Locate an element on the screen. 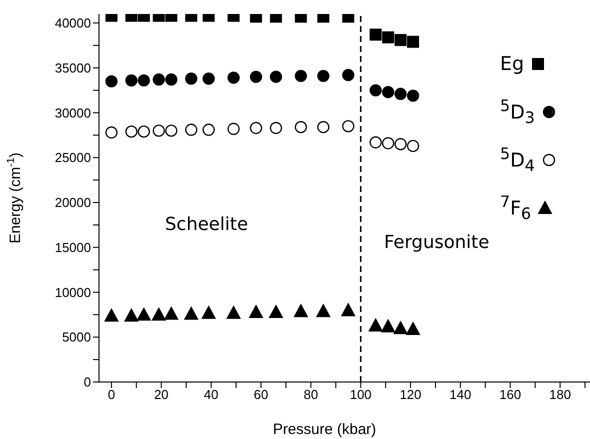 The height and width of the screenshot is (439, 590). legend-label: $^{7}$F$_{6}$ is located at coordinates (516, 208).